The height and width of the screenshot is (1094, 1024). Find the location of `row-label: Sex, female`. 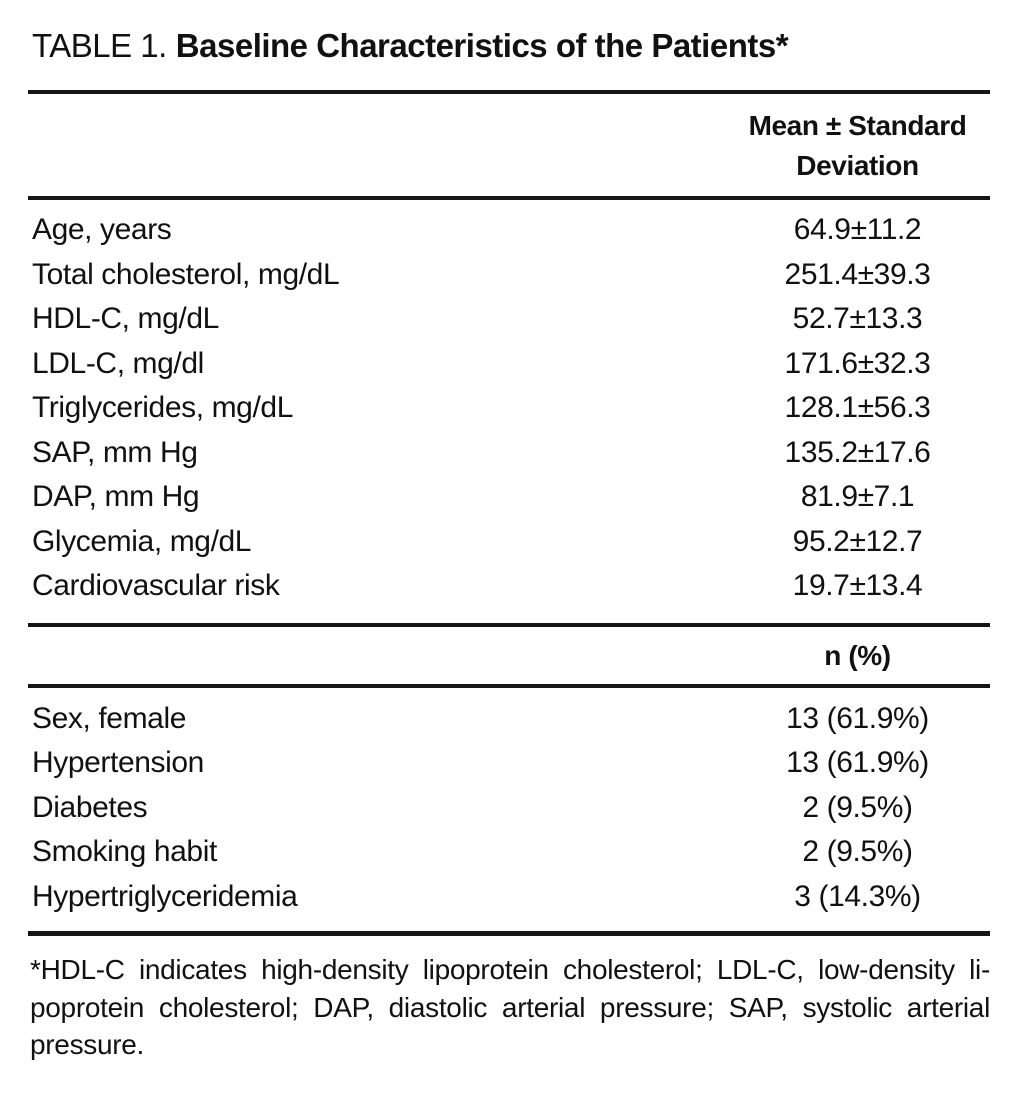

row-label: Sex, female is located at coordinates (109, 718).